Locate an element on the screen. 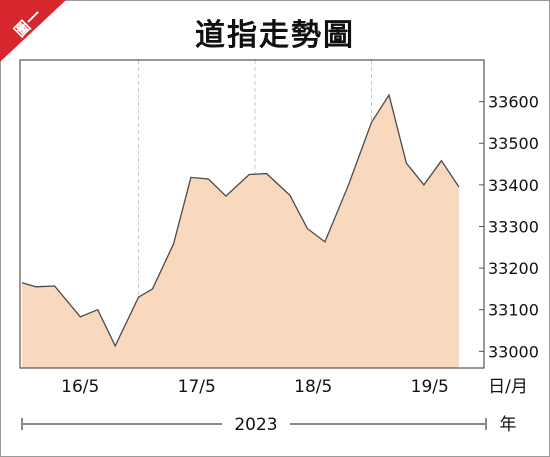  y-tick-label: 33300 is located at coordinates (513, 226).